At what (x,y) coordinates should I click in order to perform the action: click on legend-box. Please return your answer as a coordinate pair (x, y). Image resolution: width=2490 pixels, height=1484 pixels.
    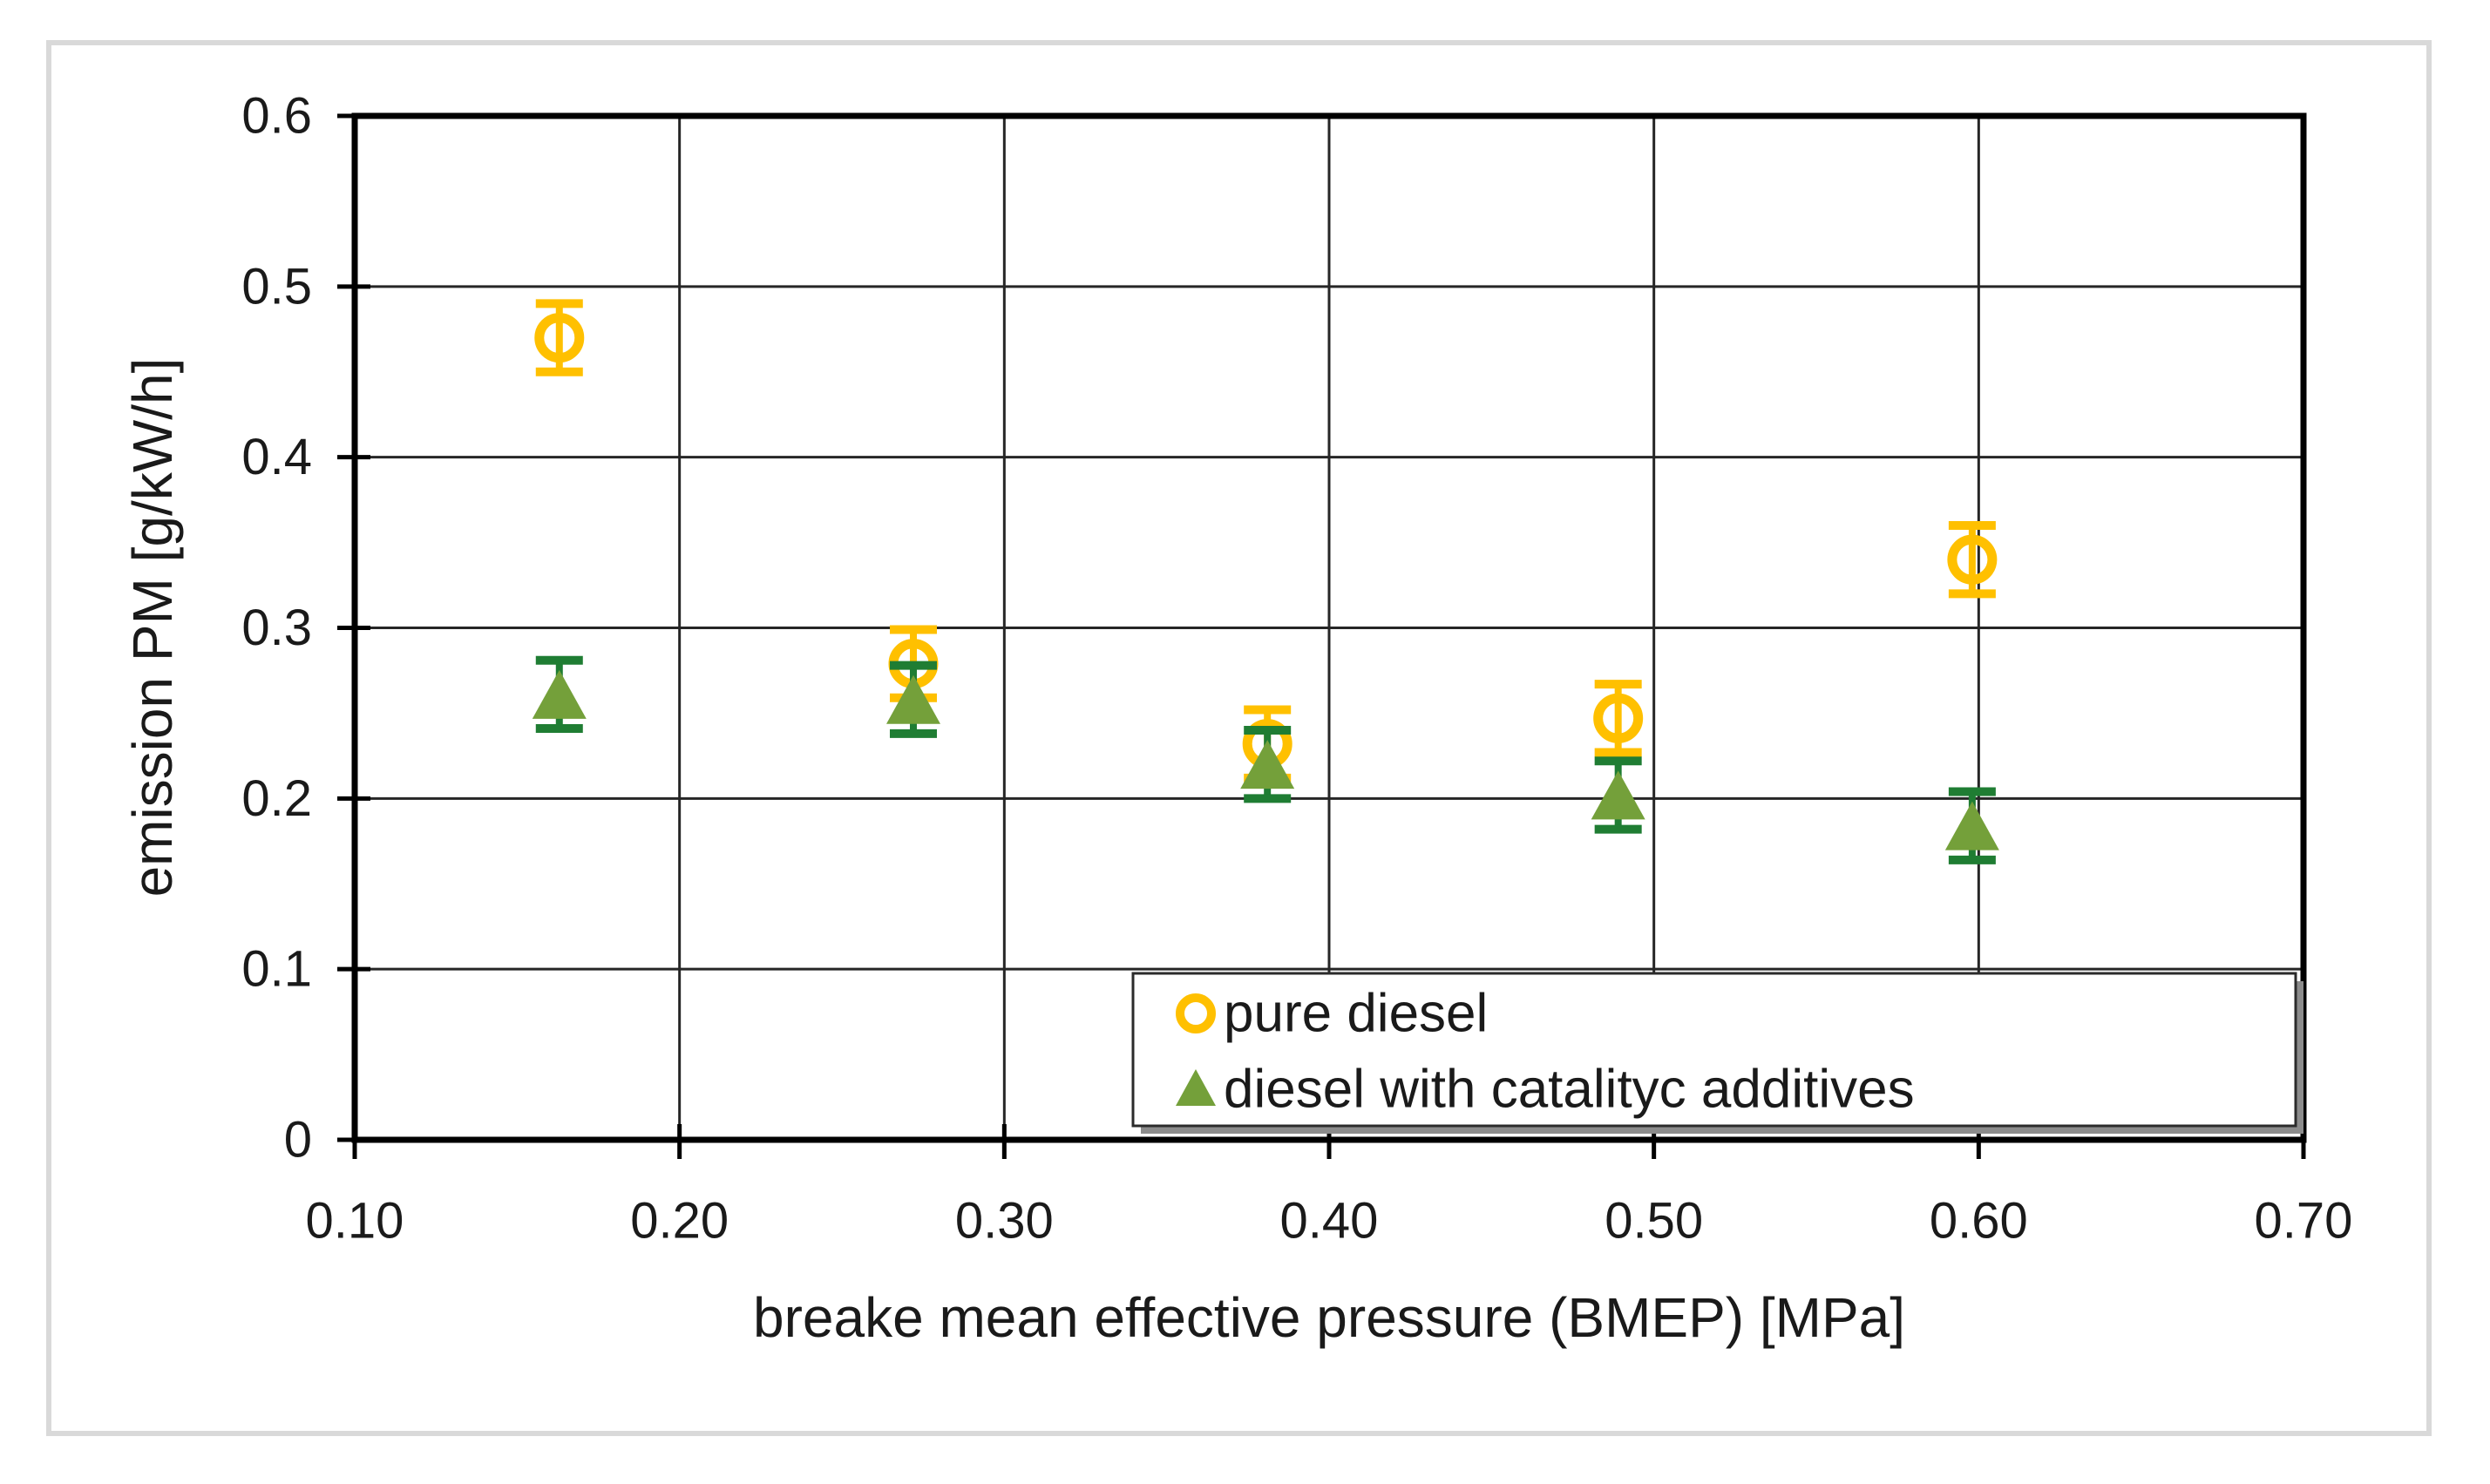
    Looking at the image, I should click on (1714, 1050).